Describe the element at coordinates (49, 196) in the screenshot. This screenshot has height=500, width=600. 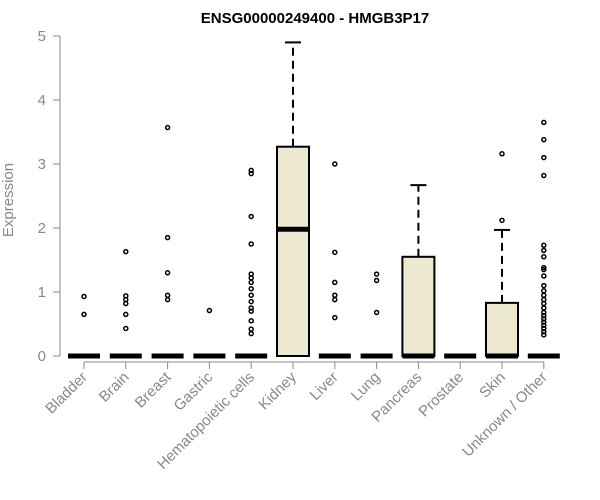
I see `y-axis: 0 1 2 3 4 5` at that location.